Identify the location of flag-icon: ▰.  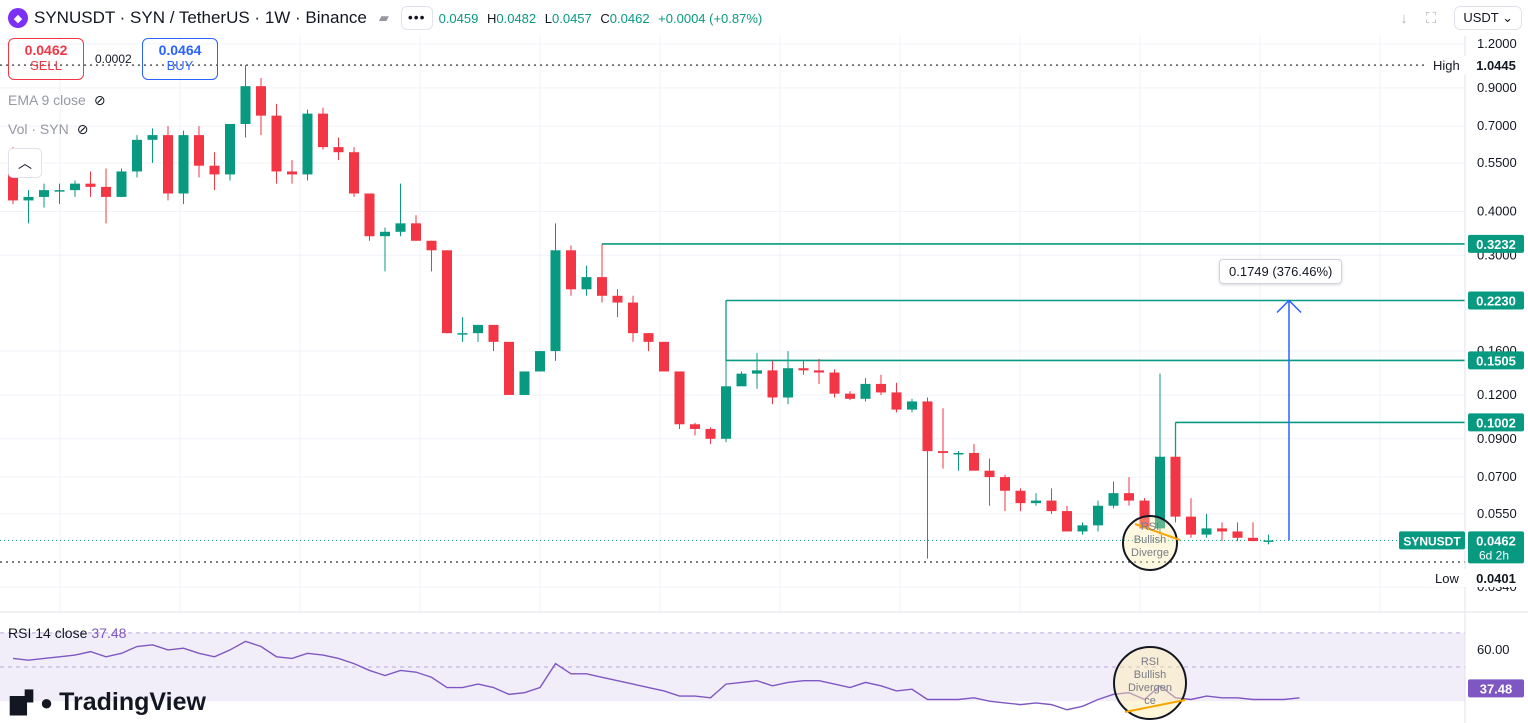
(383, 17).